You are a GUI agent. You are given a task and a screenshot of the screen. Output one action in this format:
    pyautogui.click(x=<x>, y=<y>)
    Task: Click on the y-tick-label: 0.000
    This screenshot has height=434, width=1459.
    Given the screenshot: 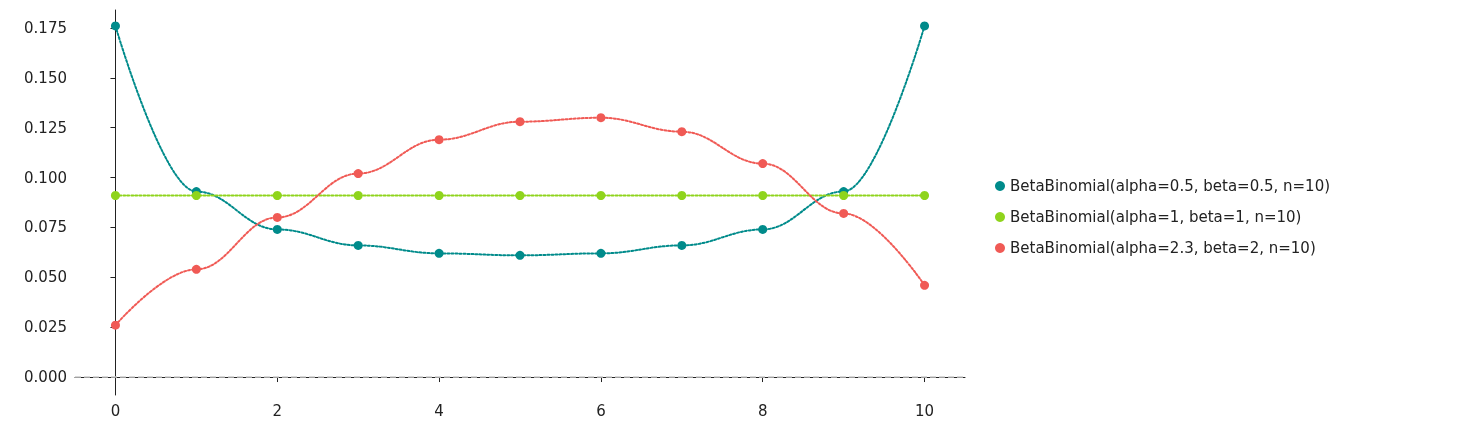 What is the action you would take?
    pyautogui.click(x=45, y=377)
    